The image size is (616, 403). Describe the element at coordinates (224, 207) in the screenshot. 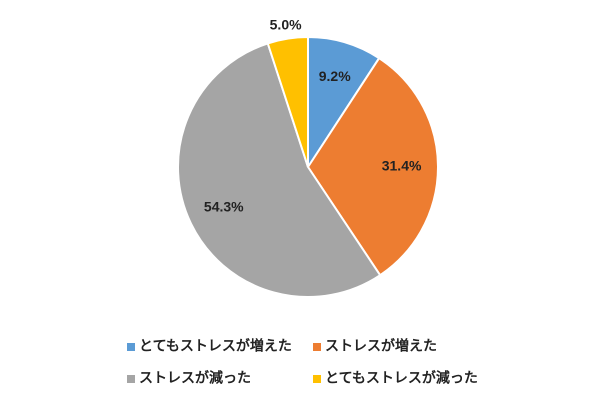

I see `data-label: 54.3%` at that location.